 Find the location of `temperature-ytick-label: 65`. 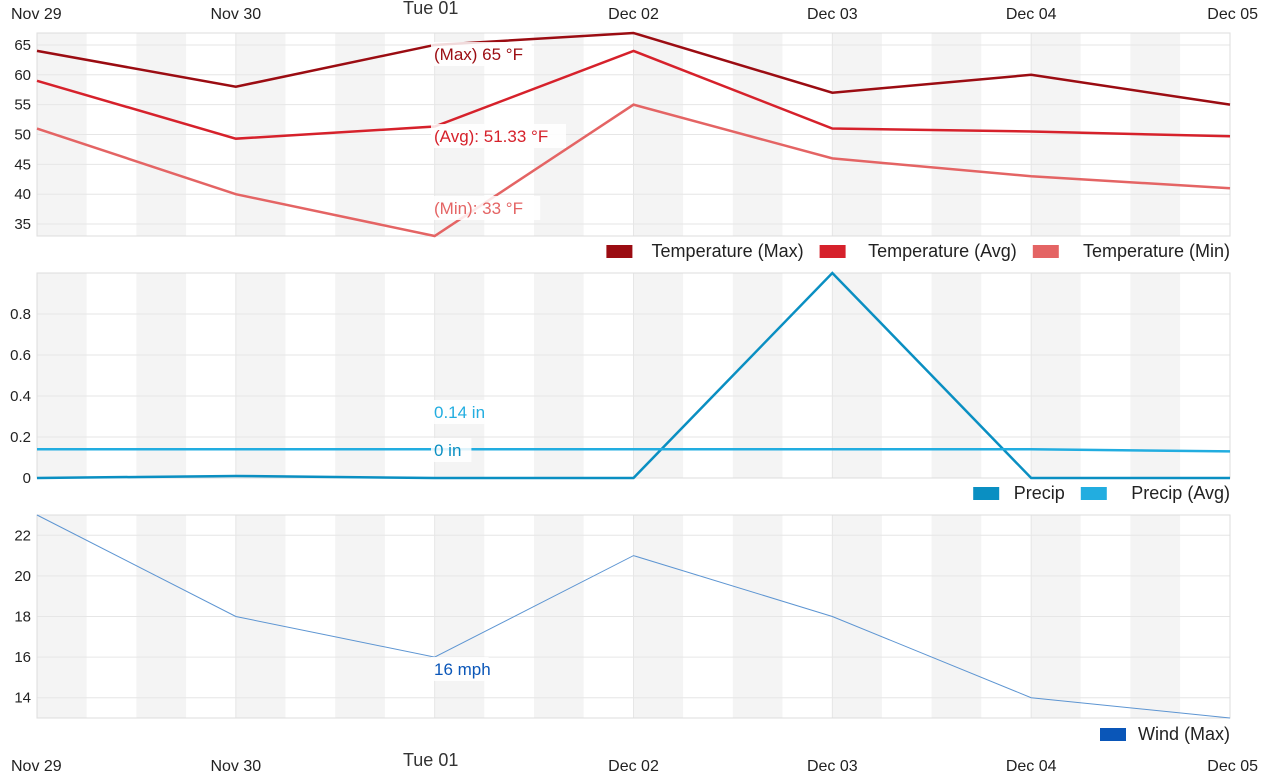

temperature-ytick-label: 65 is located at coordinates (22, 45).